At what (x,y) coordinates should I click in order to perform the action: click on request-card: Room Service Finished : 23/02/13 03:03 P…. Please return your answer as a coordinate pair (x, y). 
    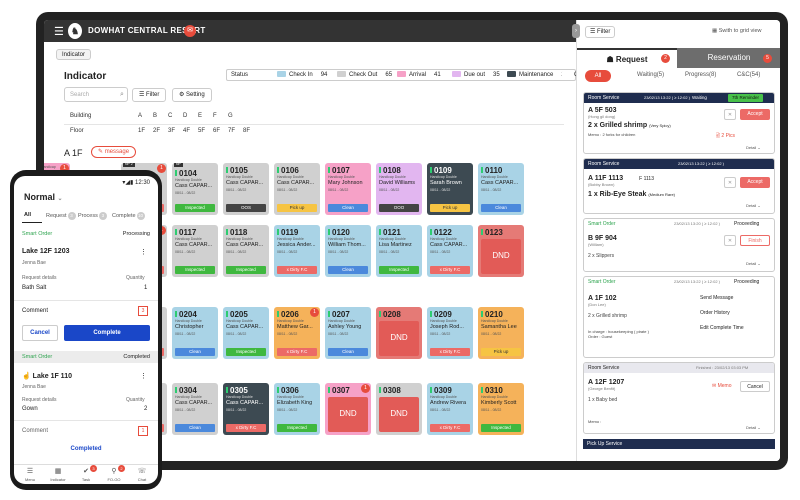
    Looking at the image, I should click on (679, 398).